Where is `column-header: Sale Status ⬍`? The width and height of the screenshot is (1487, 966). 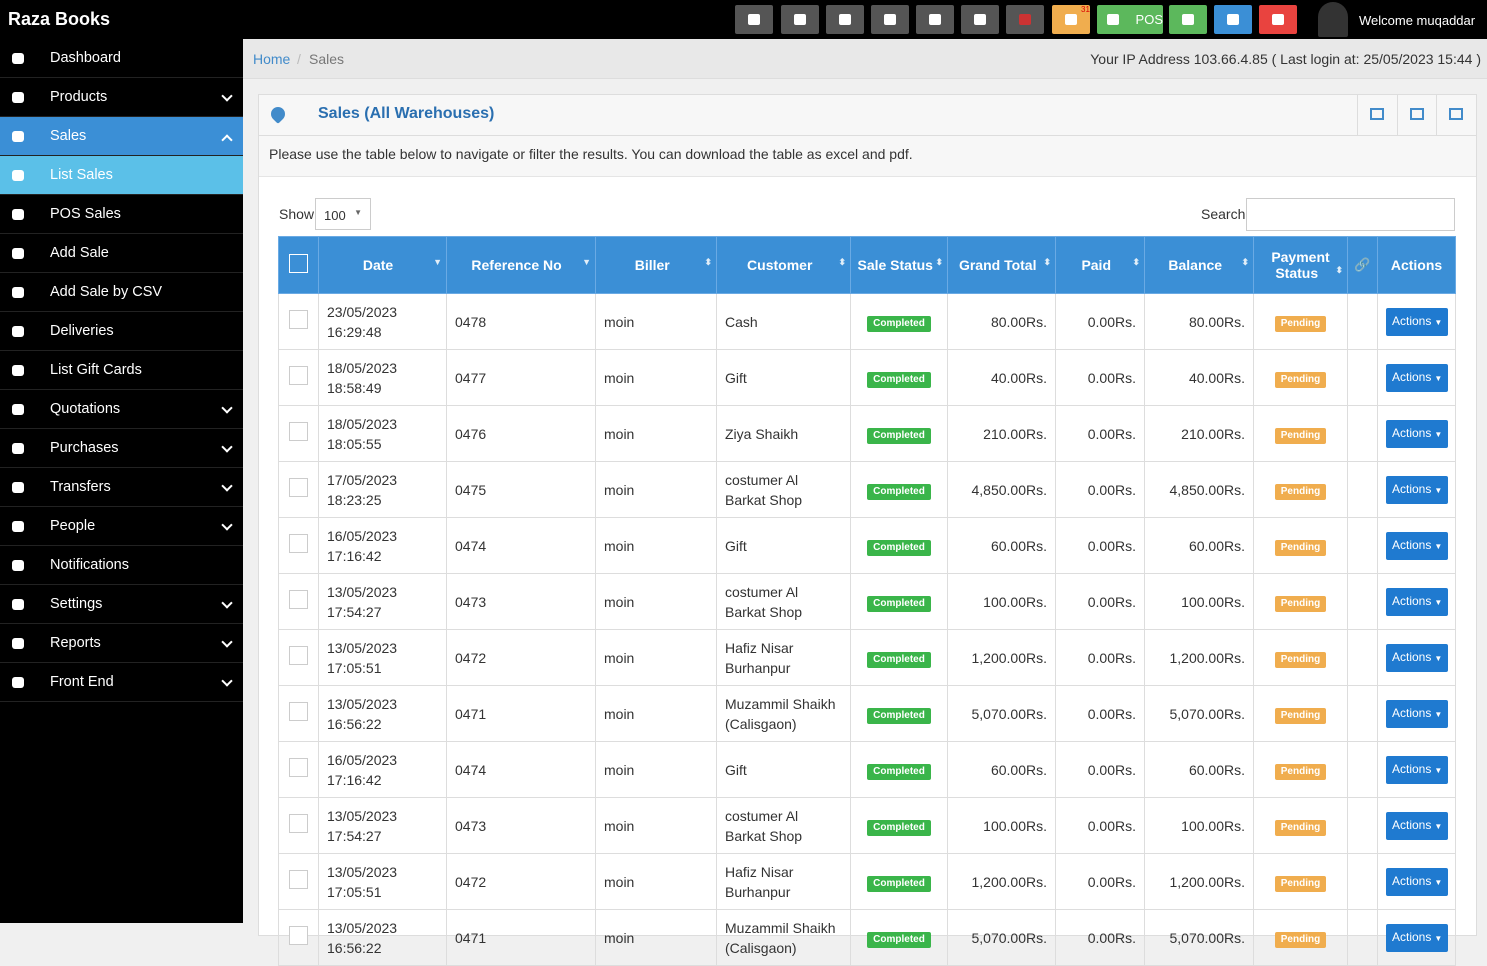
column-header: Sale Status ⬍ is located at coordinates (899, 265).